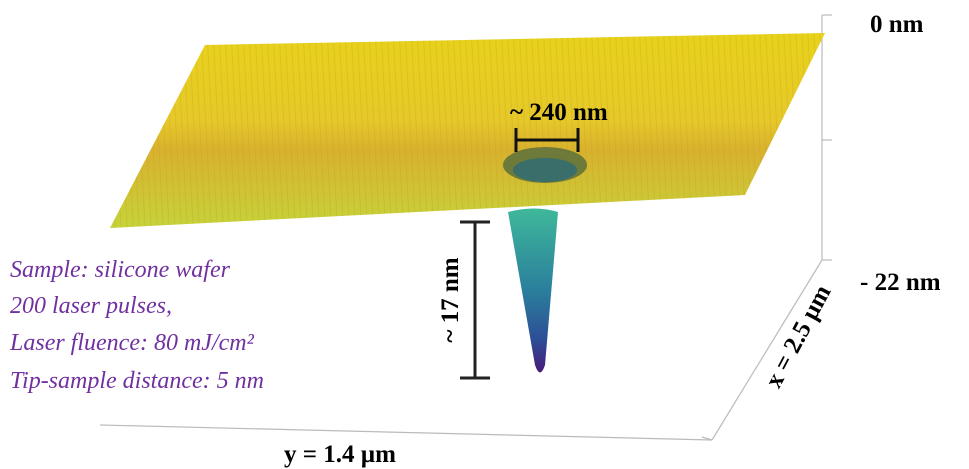 Image resolution: width=969 pixels, height=469 pixels. I want to click on width-bar, so click(547, 140).